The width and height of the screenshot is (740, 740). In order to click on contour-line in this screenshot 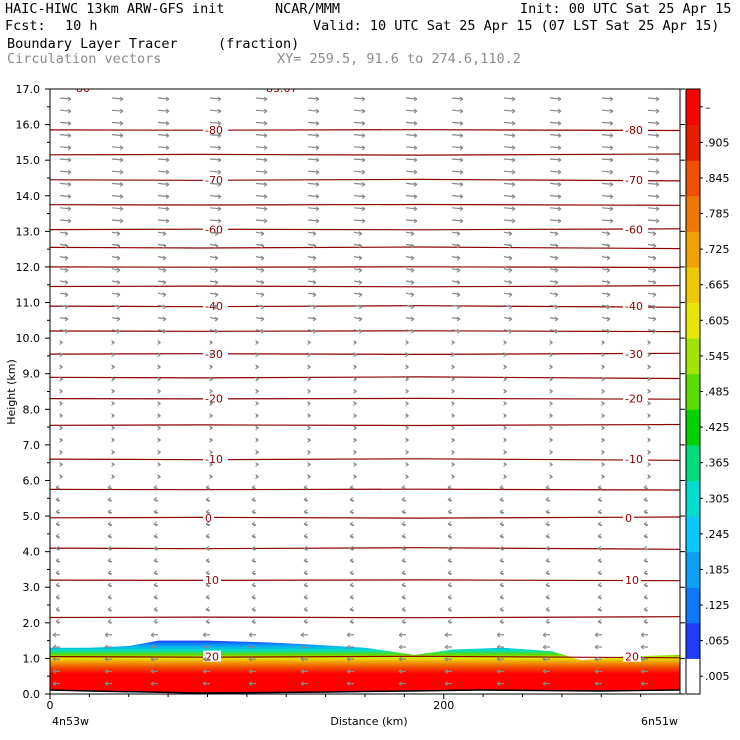, I will do `click(365, 354)`.